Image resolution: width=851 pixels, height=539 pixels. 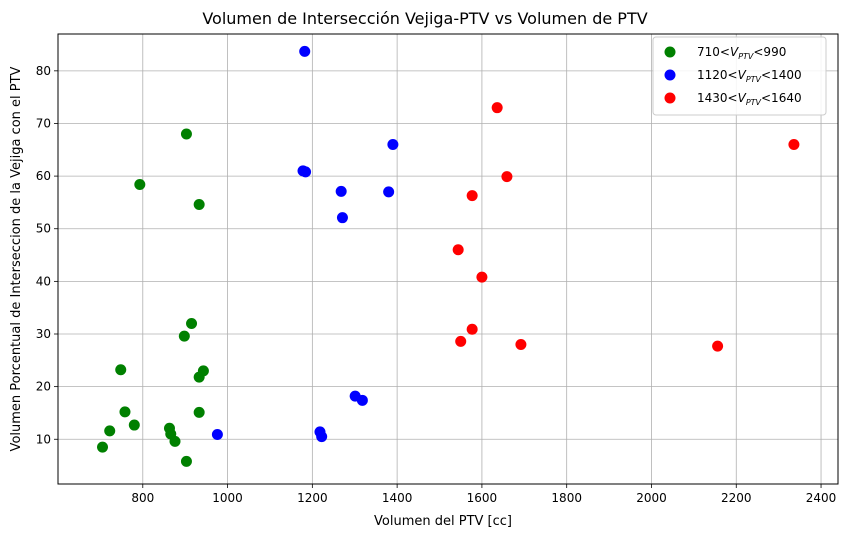 I want to click on y-tick-label: 50, so click(x=43, y=229).